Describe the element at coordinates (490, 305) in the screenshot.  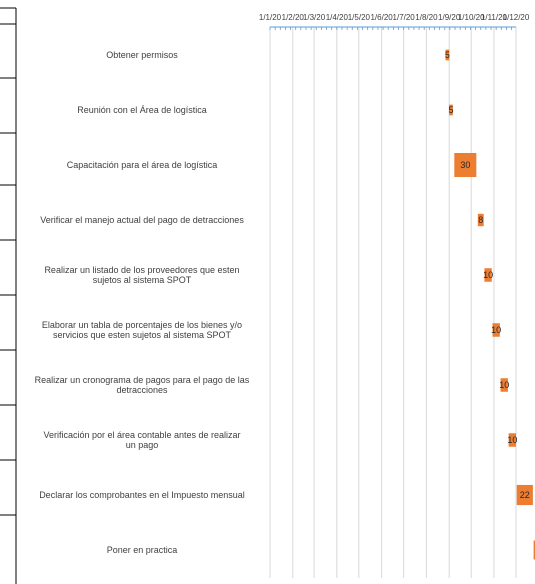
I see `task-bars: 55308101010102220` at that location.